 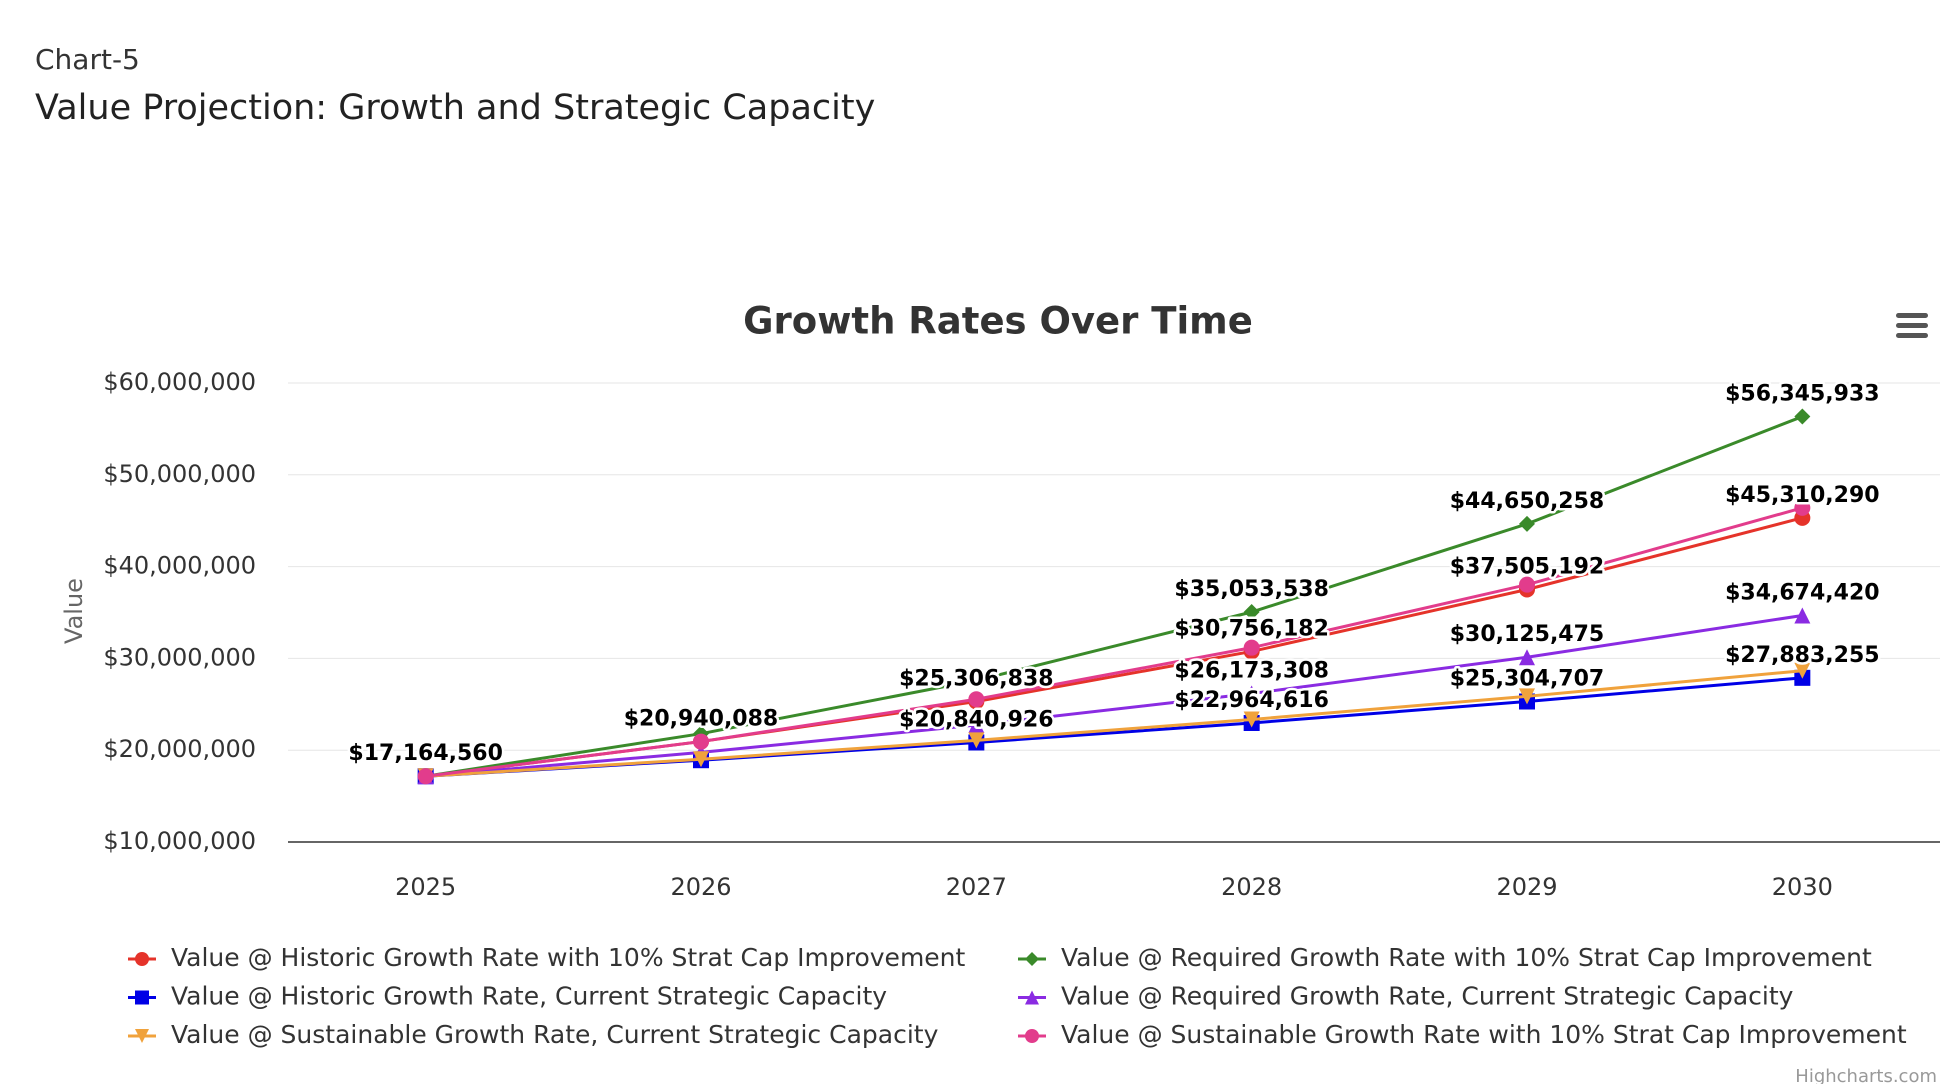 I want to click on chart-title: Growth Rates Over Time, so click(x=998, y=321).